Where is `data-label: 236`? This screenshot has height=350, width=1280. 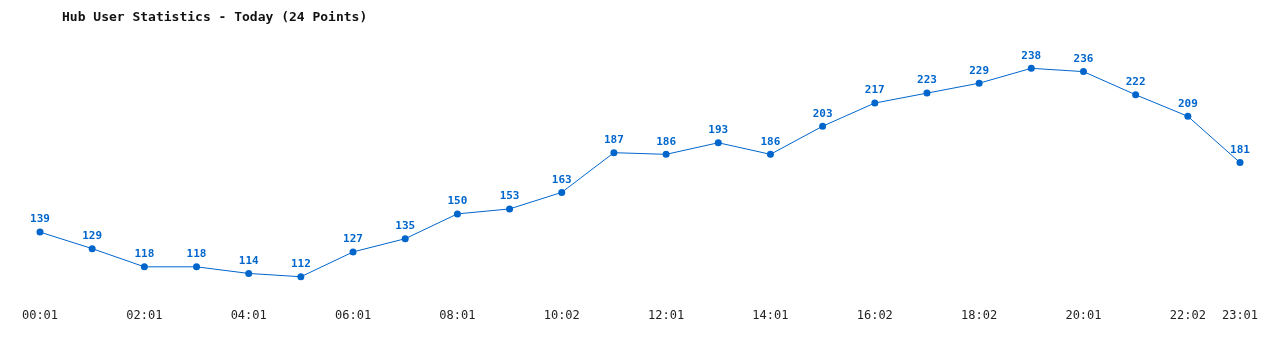
data-label: 236 is located at coordinates (1083, 58).